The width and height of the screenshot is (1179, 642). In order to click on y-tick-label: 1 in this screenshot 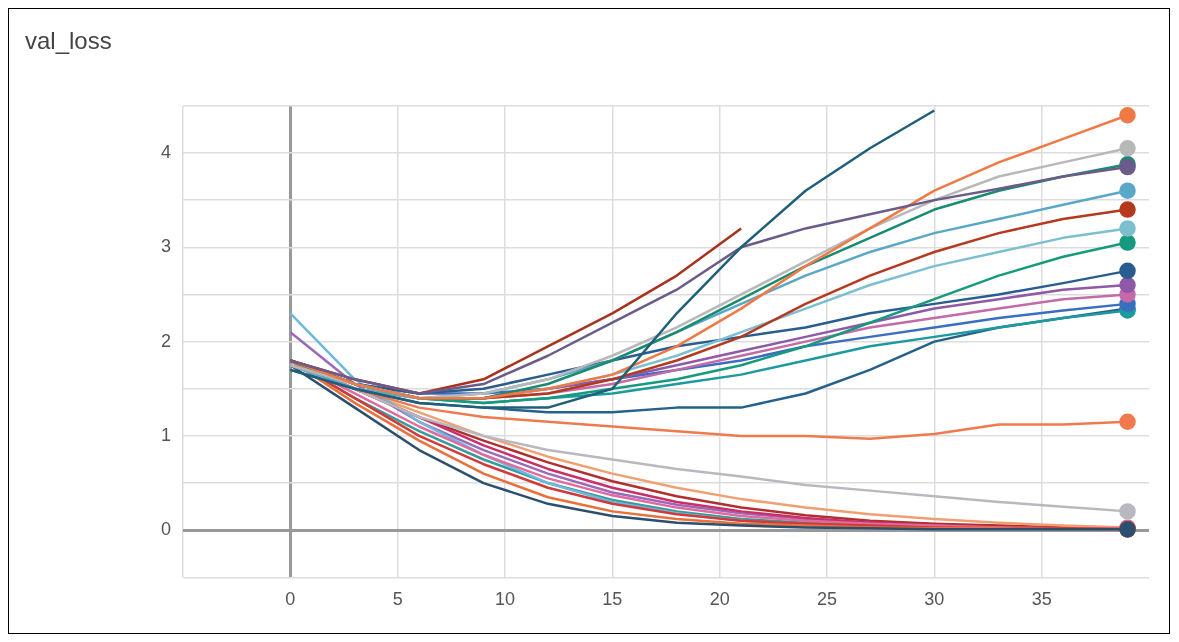, I will do `click(166, 434)`.